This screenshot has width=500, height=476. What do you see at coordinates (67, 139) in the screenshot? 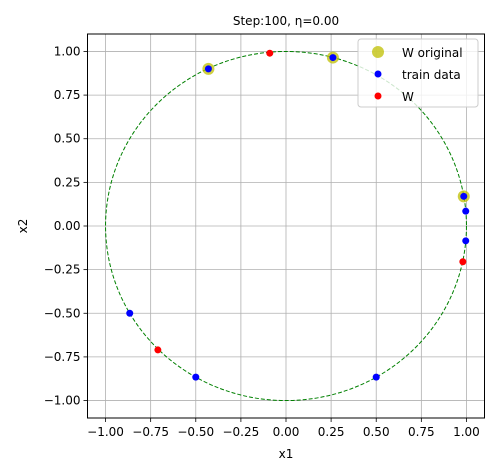
I see `y-tick-label: 0.50` at bounding box center [67, 139].